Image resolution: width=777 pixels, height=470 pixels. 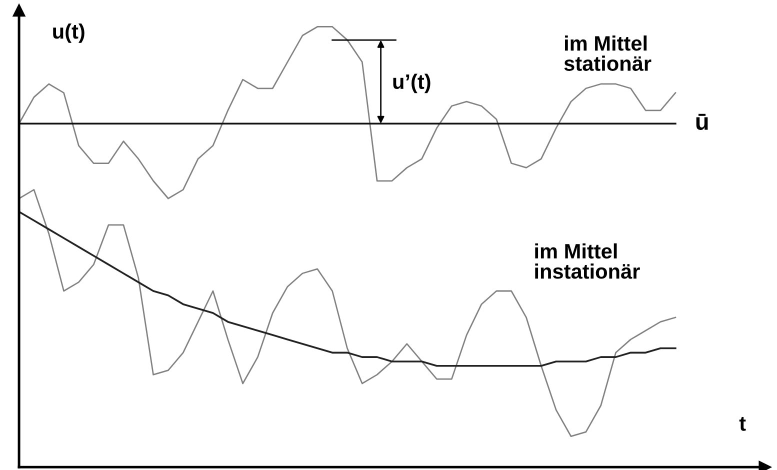 I want to click on annotation: im Mittel stationär, so click(x=608, y=53).